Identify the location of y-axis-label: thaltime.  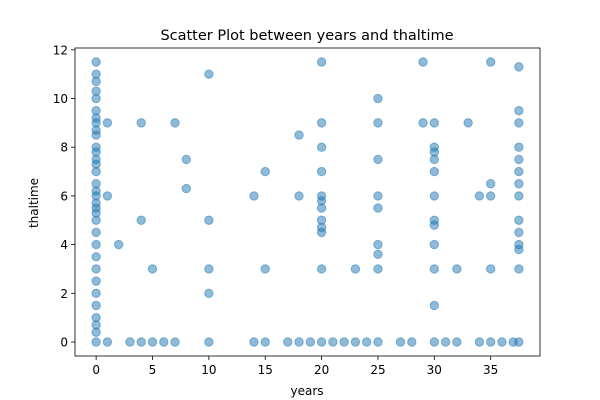
(34, 203).